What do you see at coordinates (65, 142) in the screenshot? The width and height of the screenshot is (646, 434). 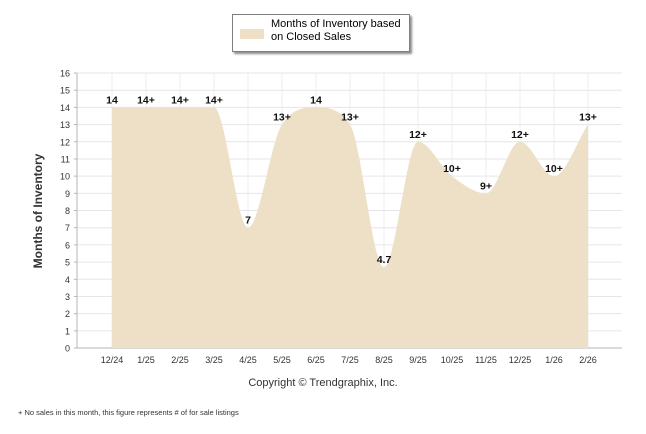 I see `y-tick-label: 12` at bounding box center [65, 142].